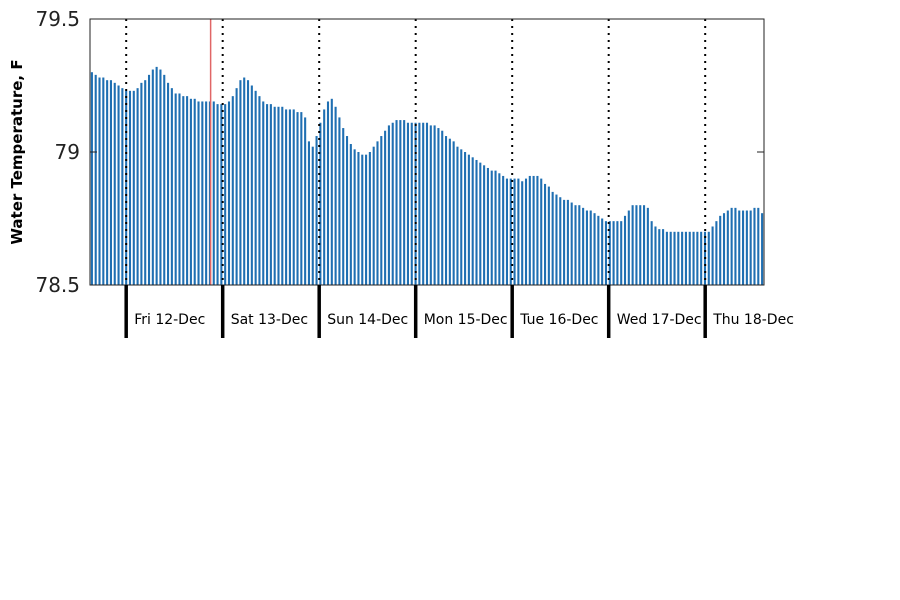 The width and height of the screenshot is (900, 600). What do you see at coordinates (57, 285) in the screenshot?
I see `y-tick-label: 78.5` at bounding box center [57, 285].